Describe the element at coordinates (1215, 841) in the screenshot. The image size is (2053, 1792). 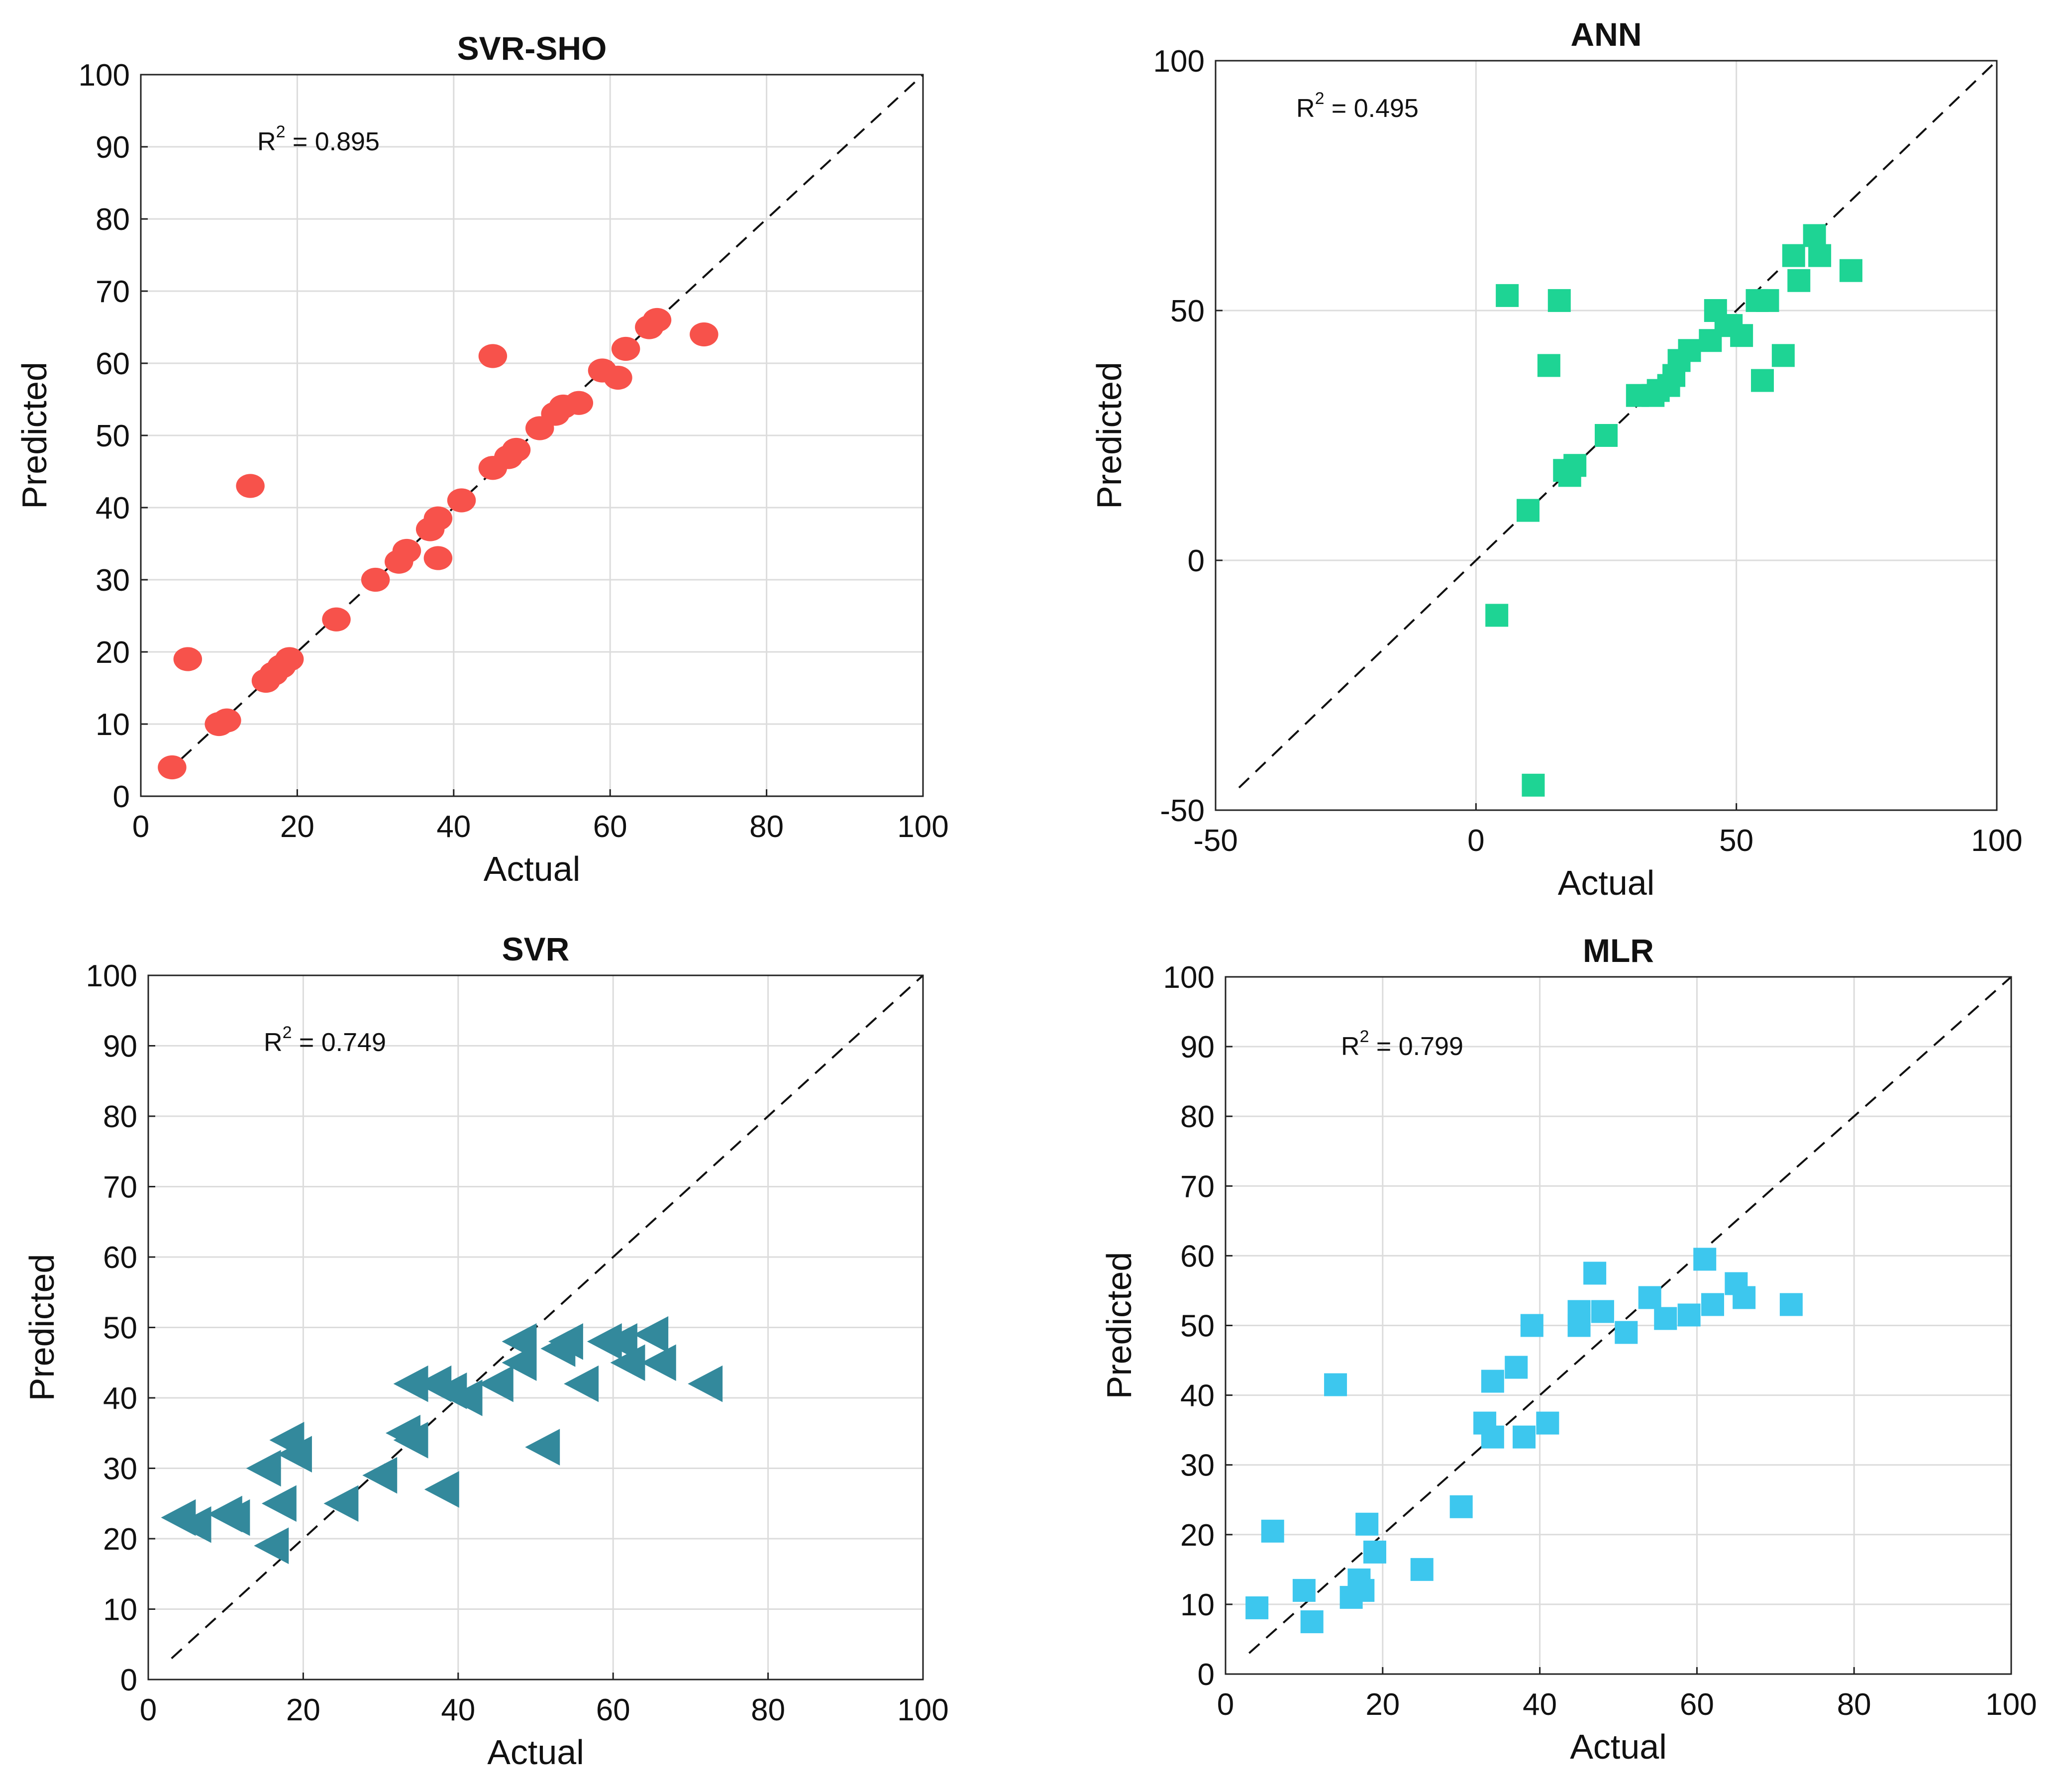
I see `x-tick-label: -50` at that location.